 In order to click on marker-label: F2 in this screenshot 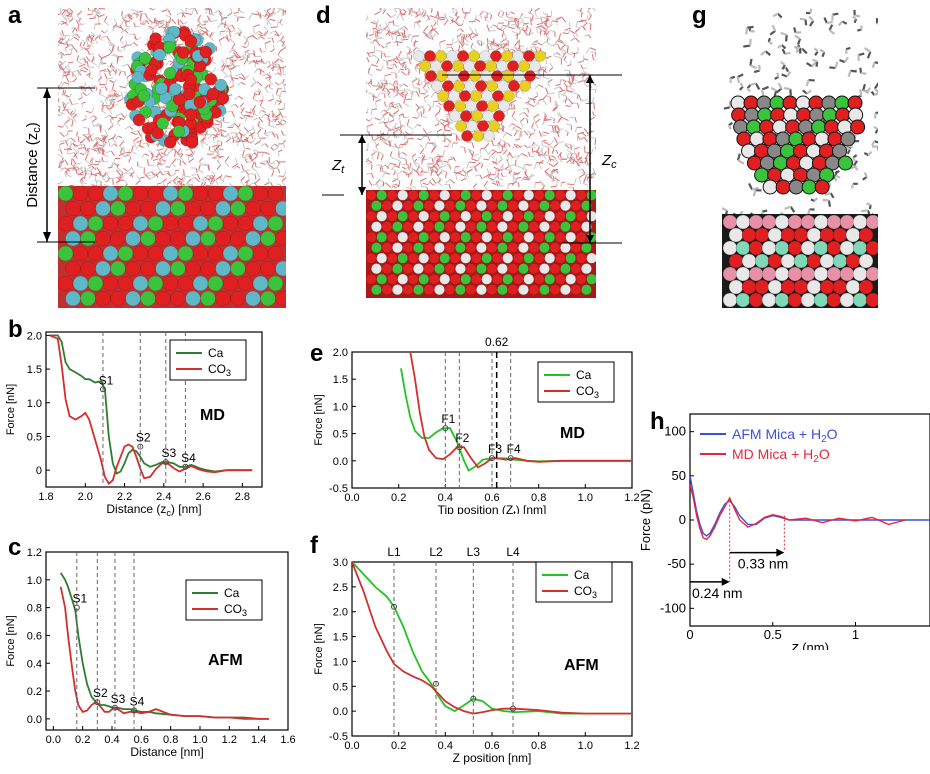, I will do `click(462, 438)`.